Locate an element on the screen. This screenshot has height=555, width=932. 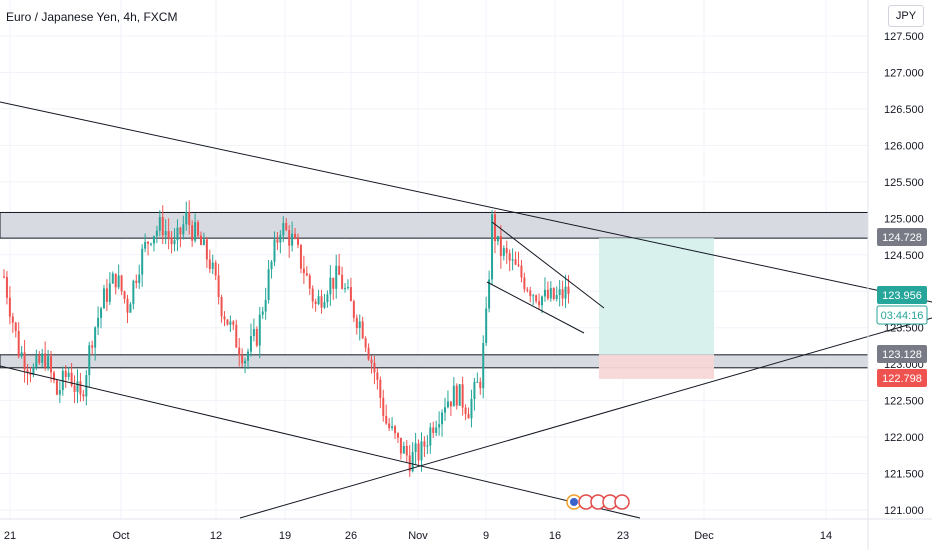
flag-line-lower is located at coordinates (535, 307).